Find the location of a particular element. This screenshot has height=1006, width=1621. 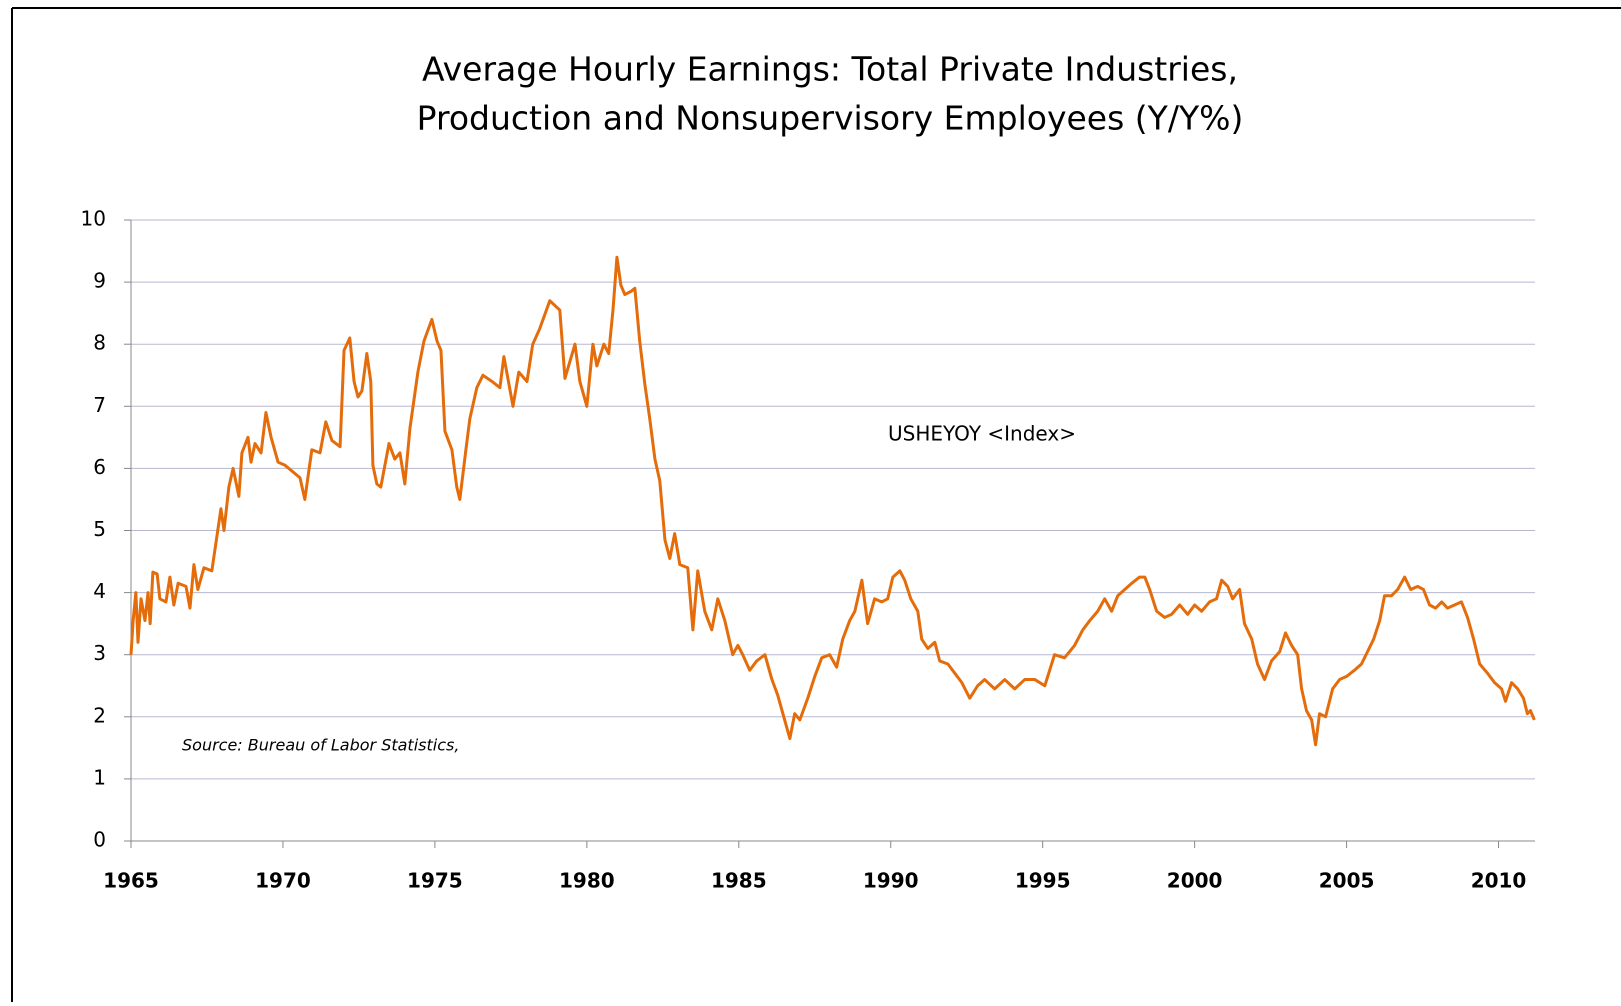

x-tick-label: 2000 is located at coordinates (1195, 881).